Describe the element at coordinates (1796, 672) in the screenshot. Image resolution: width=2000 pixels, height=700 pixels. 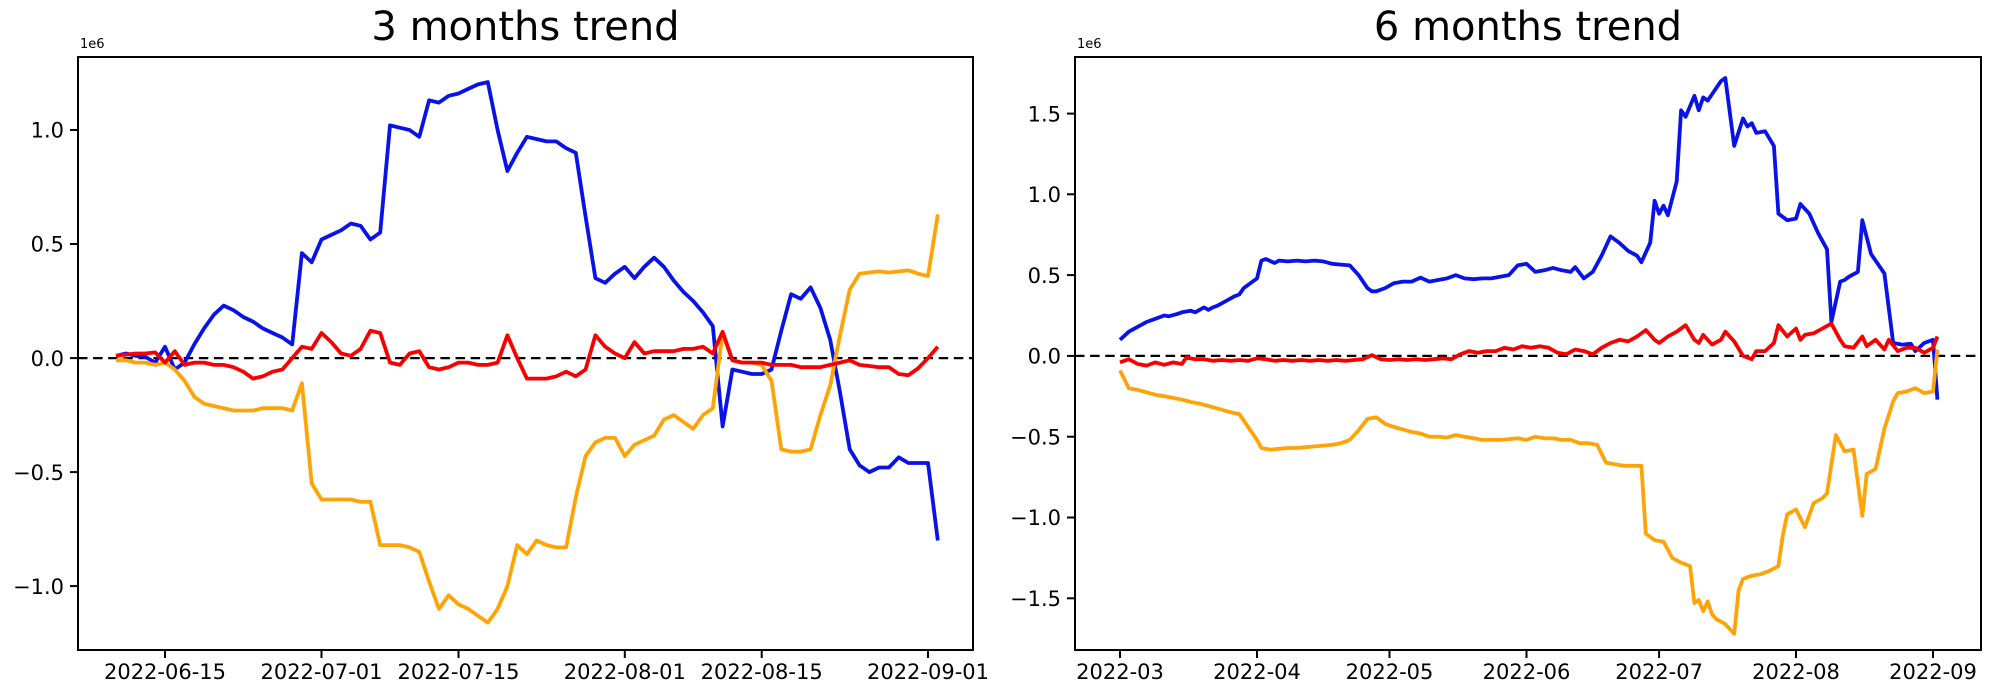
I see `x-tick-label: 2022-08` at that location.